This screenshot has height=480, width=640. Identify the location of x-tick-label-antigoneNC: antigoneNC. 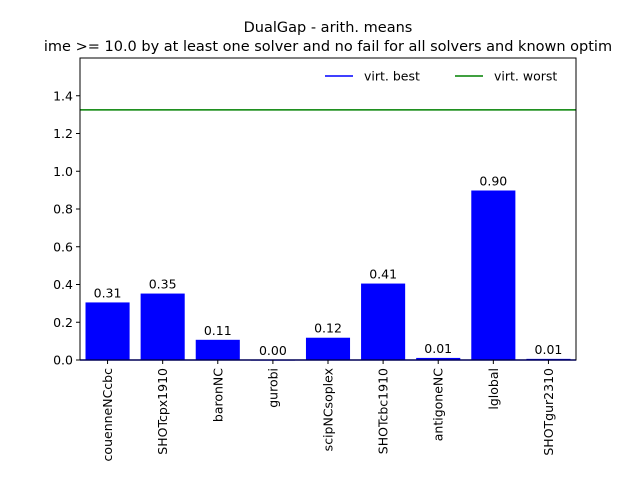
(438, 405).